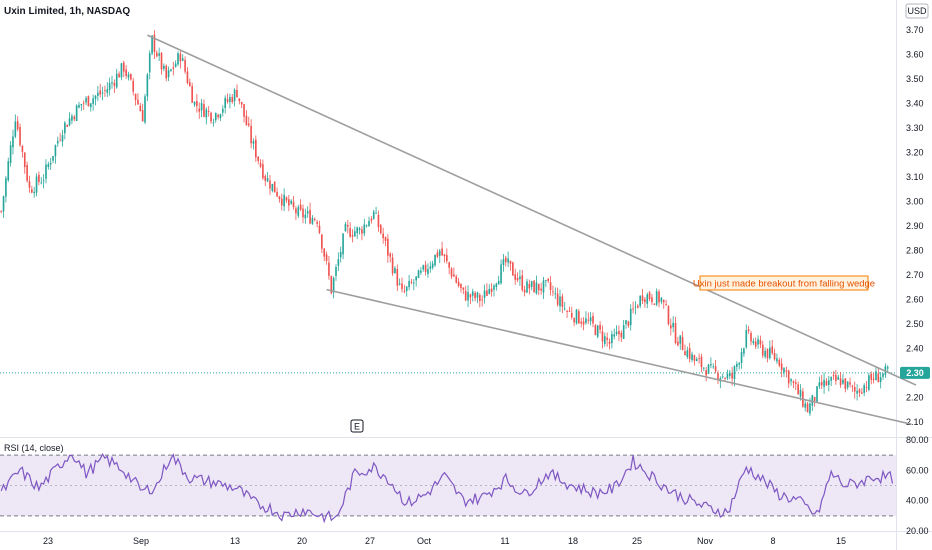 This screenshot has width=932, height=550. What do you see at coordinates (917, 531) in the screenshot?
I see `rsi-tick-label: 20.00` at bounding box center [917, 531].